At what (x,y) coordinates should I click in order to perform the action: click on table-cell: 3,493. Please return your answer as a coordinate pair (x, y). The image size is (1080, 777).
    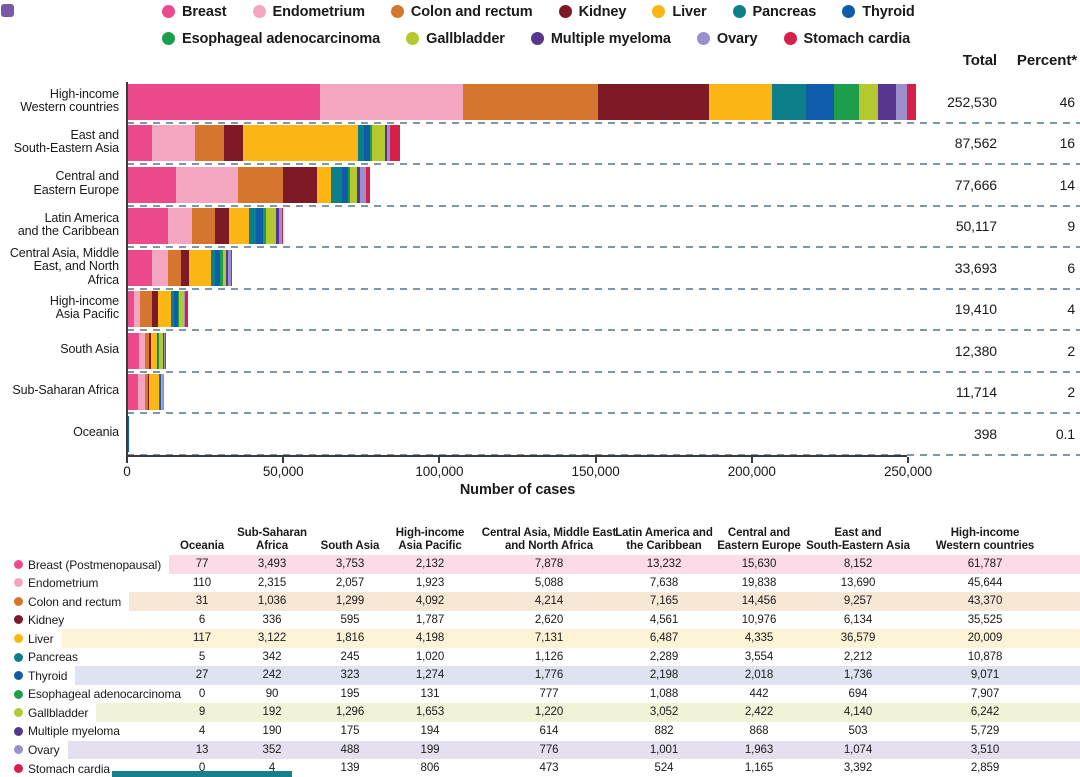
    Looking at the image, I should click on (272, 564).